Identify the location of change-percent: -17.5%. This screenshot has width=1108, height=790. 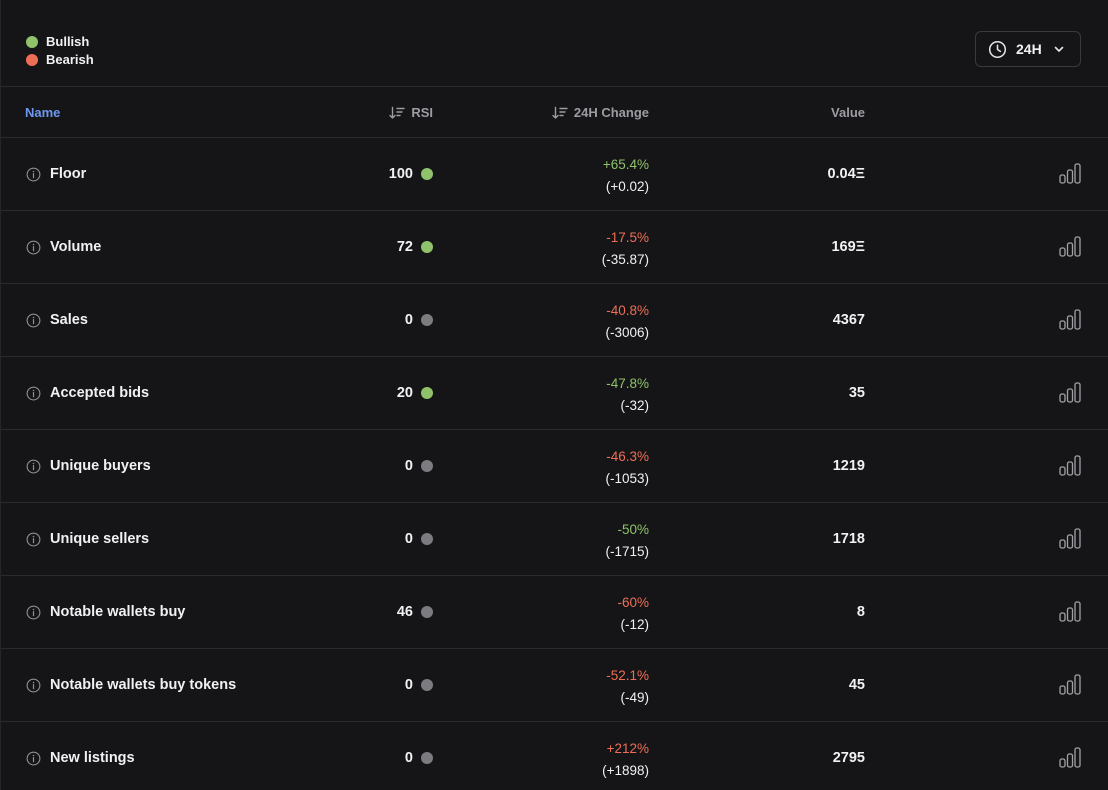
(627, 237).